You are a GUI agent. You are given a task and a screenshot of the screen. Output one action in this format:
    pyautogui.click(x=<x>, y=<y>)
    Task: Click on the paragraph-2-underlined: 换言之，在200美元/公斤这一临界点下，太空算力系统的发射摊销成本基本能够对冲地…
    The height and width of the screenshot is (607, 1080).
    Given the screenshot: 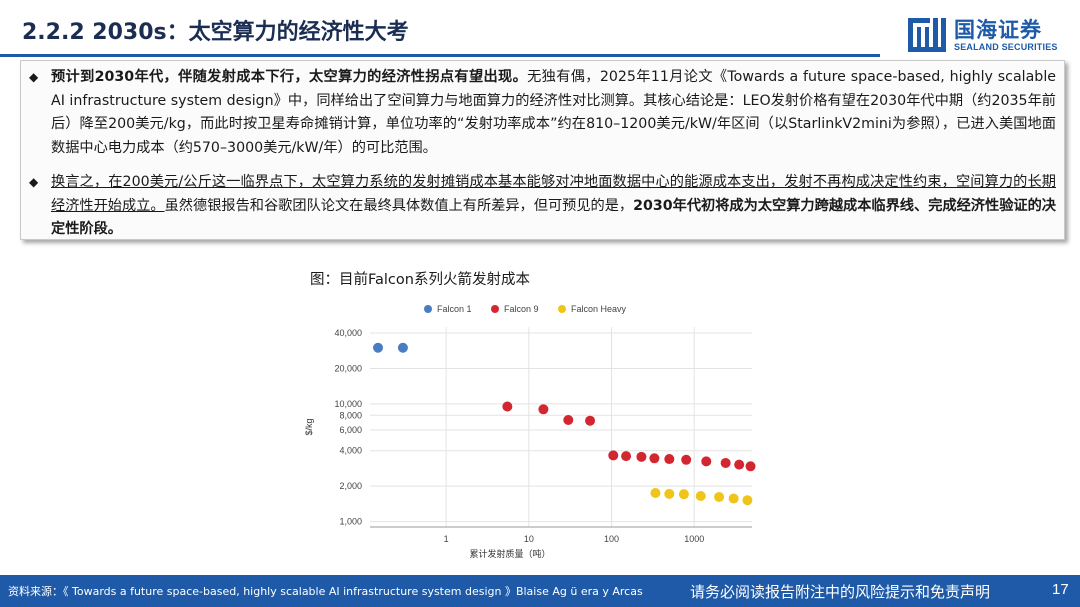 What is the action you would take?
    pyautogui.click(x=553, y=194)
    